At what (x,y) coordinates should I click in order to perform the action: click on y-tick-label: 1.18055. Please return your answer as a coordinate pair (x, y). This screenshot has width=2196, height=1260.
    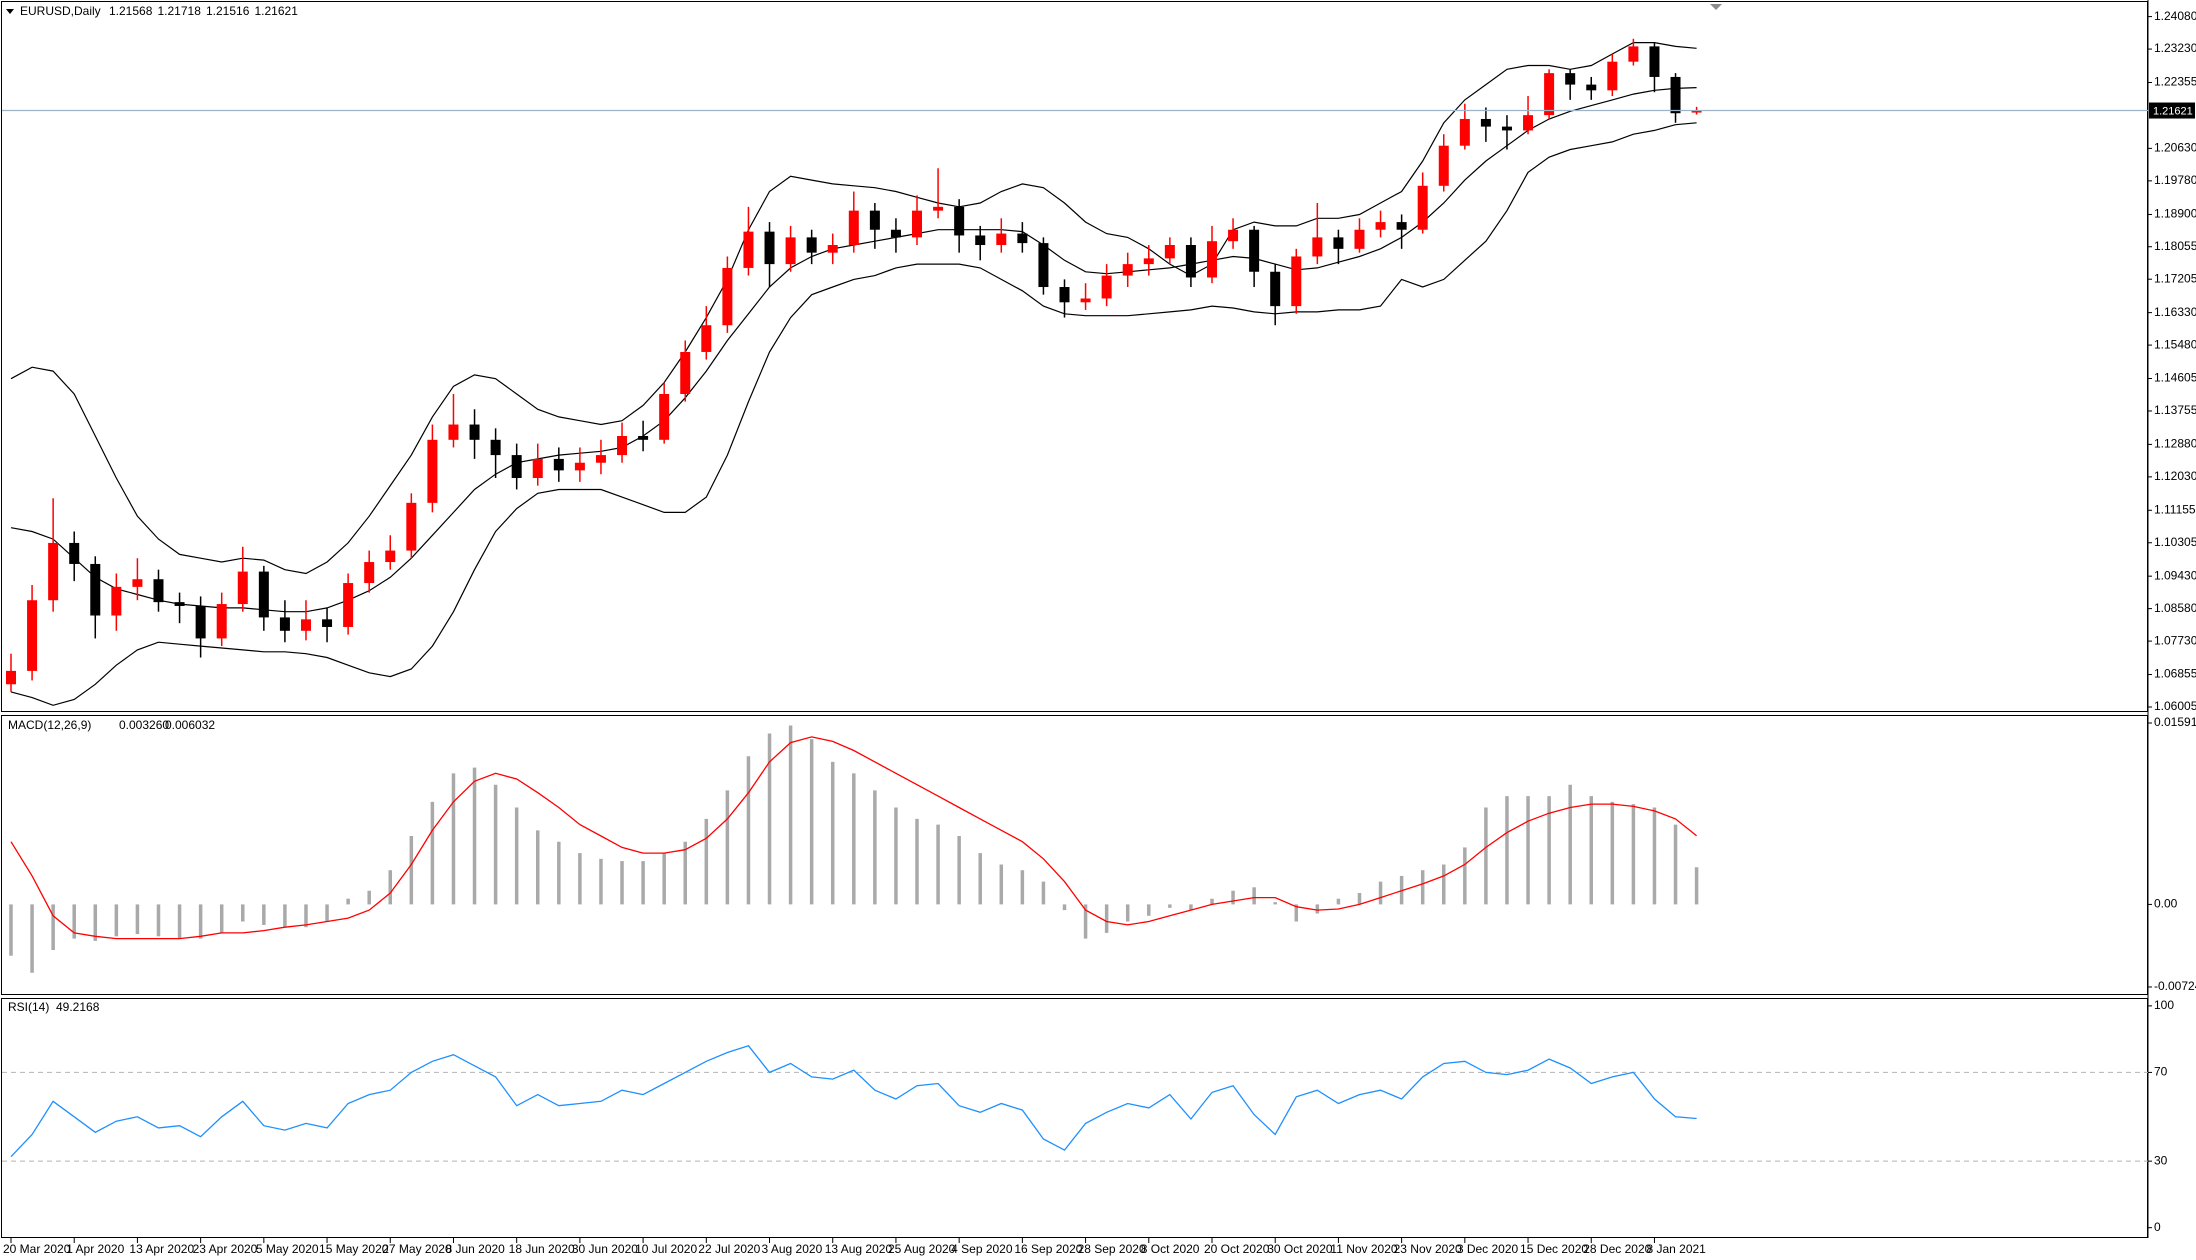
    Looking at the image, I should click on (2175, 246).